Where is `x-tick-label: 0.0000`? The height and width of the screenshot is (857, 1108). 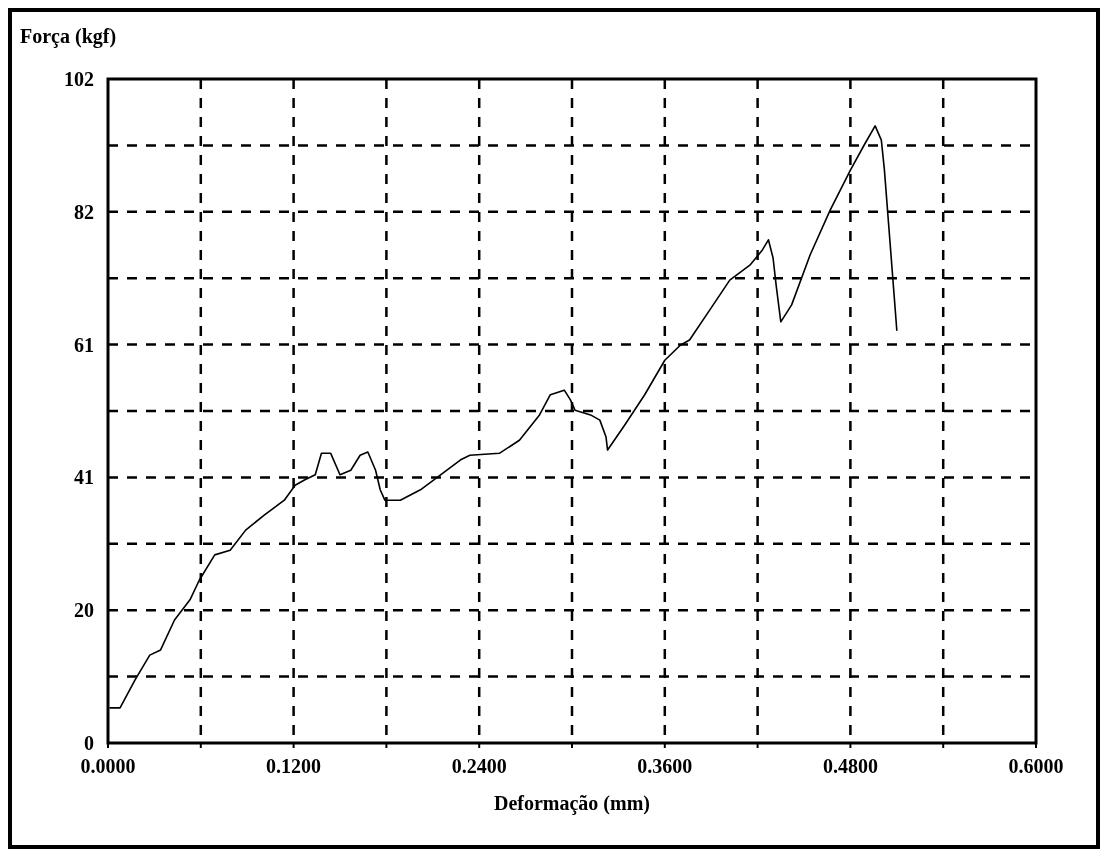
x-tick-label: 0.0000 is located at coordinates (108, 766).